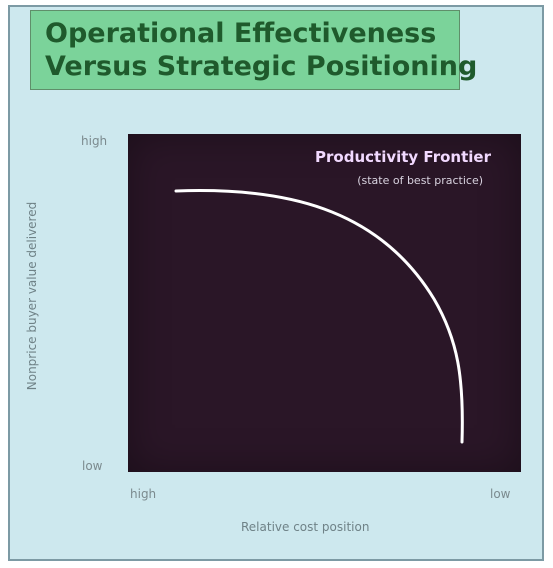 This screenshot has height=568, width=553. What do you see at coordinates (420, 180) in the screenshot?
I see `frontier-sublabel: (state of best practice)` at bounding box center [420, 180].